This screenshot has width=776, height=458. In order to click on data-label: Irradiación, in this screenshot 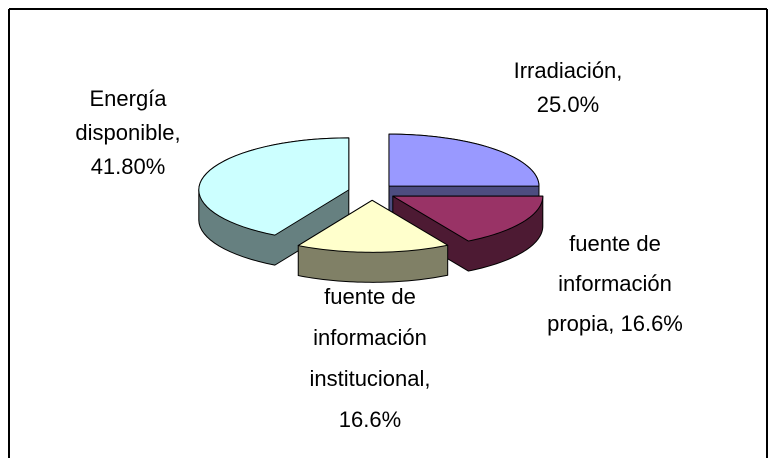, I will do `click(568, 70)`.